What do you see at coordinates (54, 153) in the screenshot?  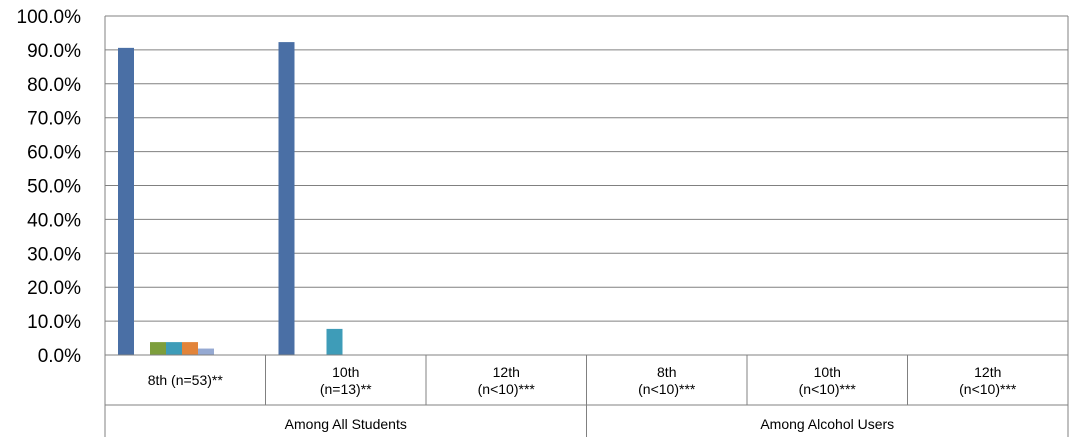 I see `y-tick-label: 60.0%` at bounding box center [54, 153].